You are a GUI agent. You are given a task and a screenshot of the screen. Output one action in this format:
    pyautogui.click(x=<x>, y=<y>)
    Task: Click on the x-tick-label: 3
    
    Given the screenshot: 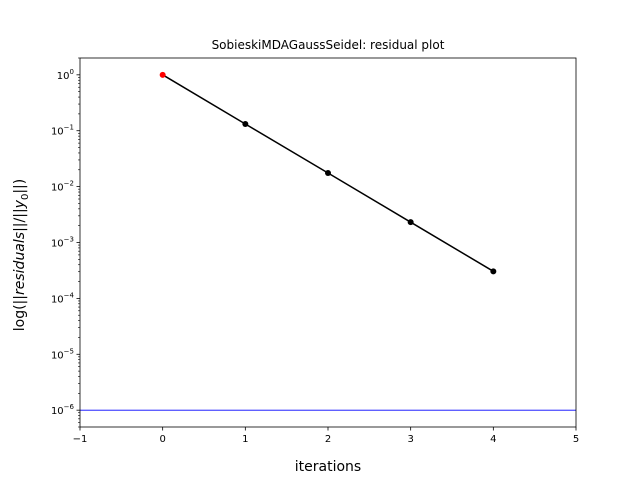 What is the action you would take?
    pyautogui.click(x=410, y=439)
    